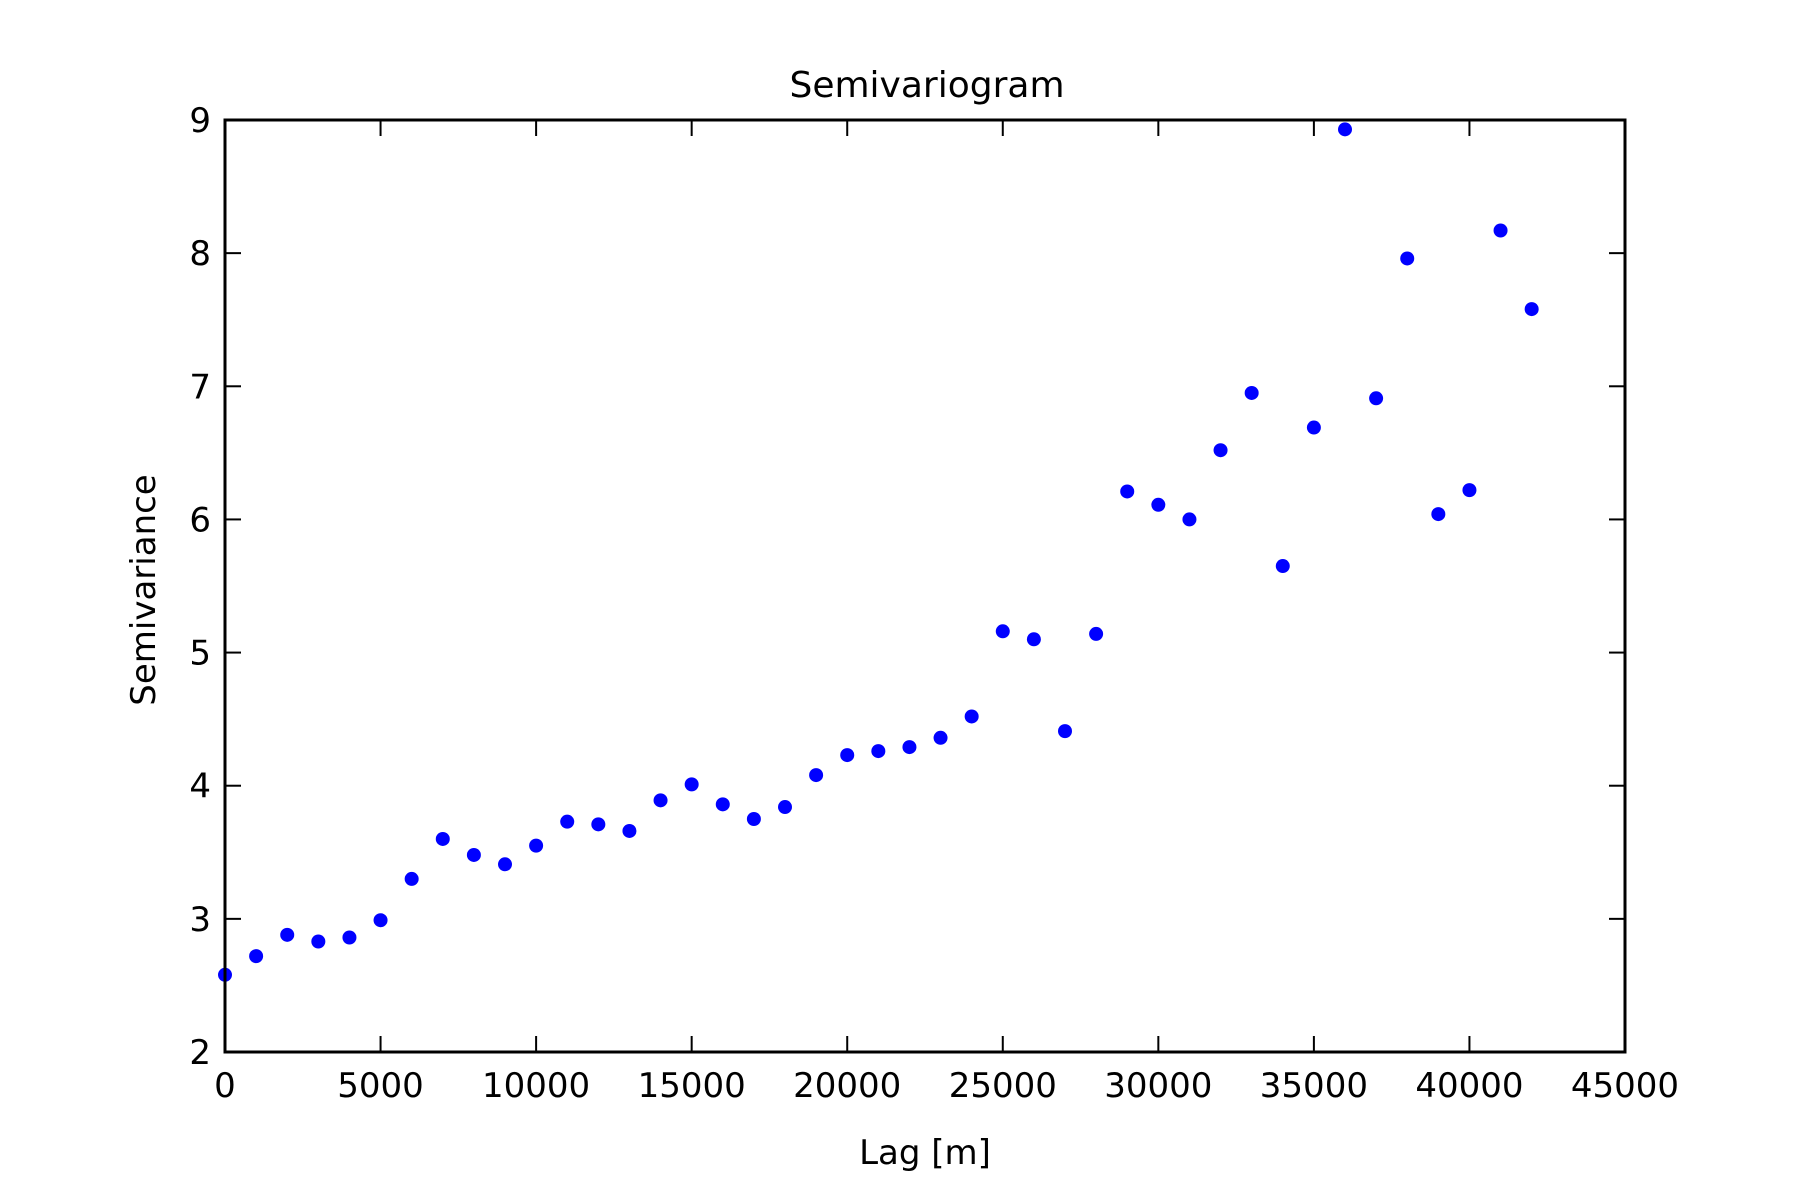 The image size is (1800, 1200). I want to click on x-tick-label: 5000, so click(380, 1086).